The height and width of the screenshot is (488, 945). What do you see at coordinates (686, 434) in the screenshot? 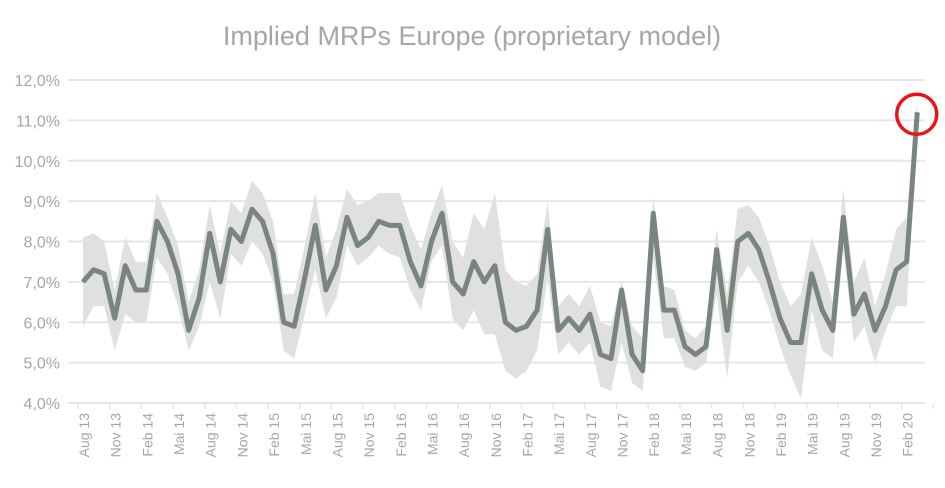
I see `x-tick-label: Mai 18` at bounding box center [686, 434].